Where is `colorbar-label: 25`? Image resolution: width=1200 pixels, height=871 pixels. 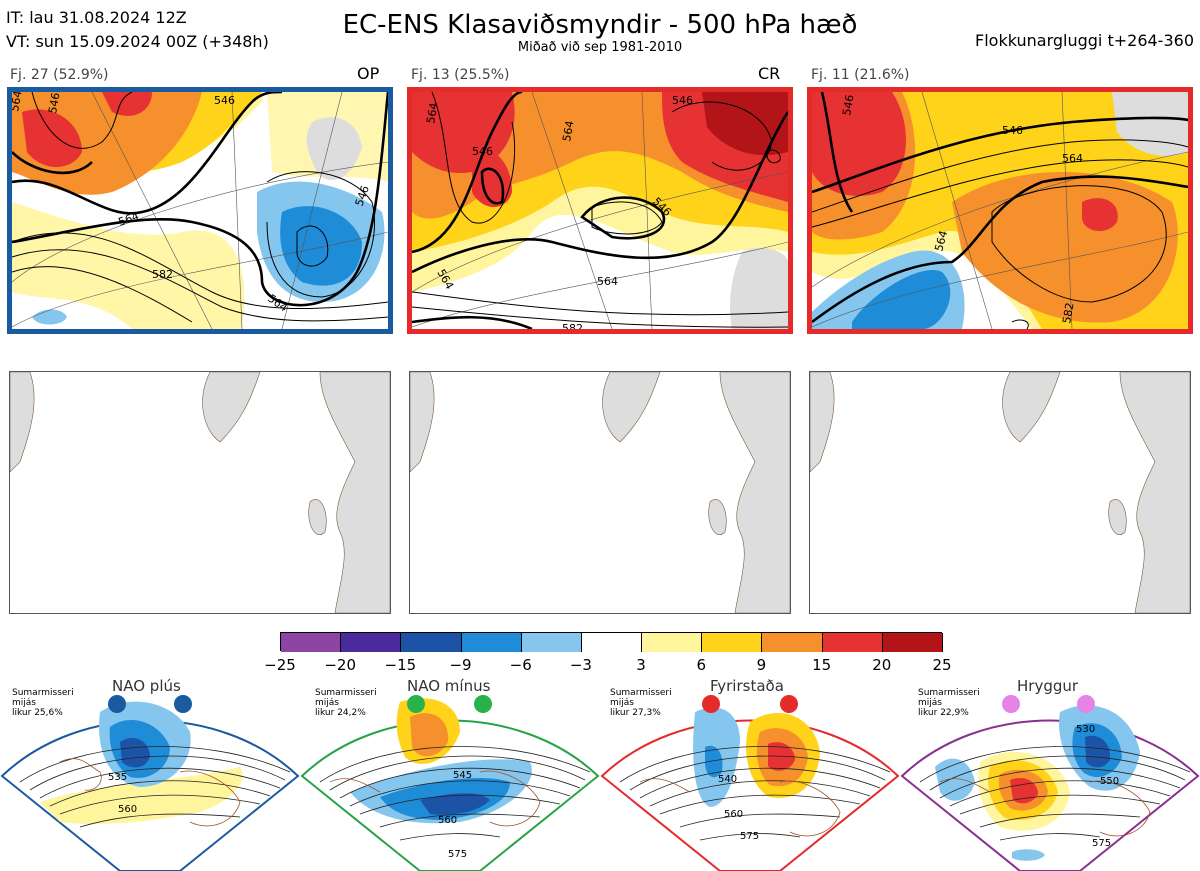 colorbar-label: 25 is located at coordinates (942, 665).